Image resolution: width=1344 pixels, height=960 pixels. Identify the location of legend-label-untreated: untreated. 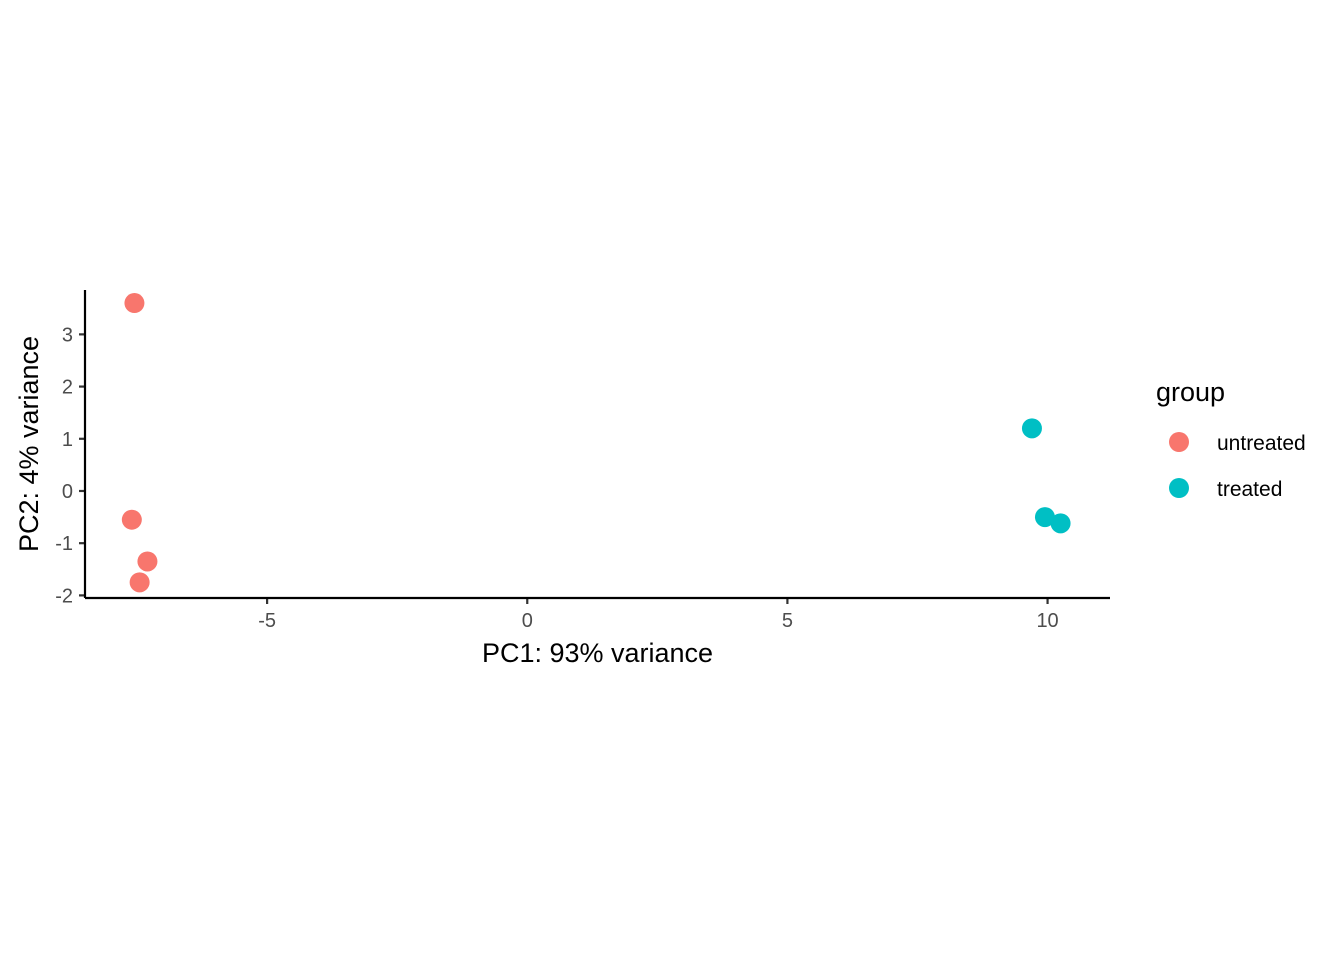
(1261, 443).